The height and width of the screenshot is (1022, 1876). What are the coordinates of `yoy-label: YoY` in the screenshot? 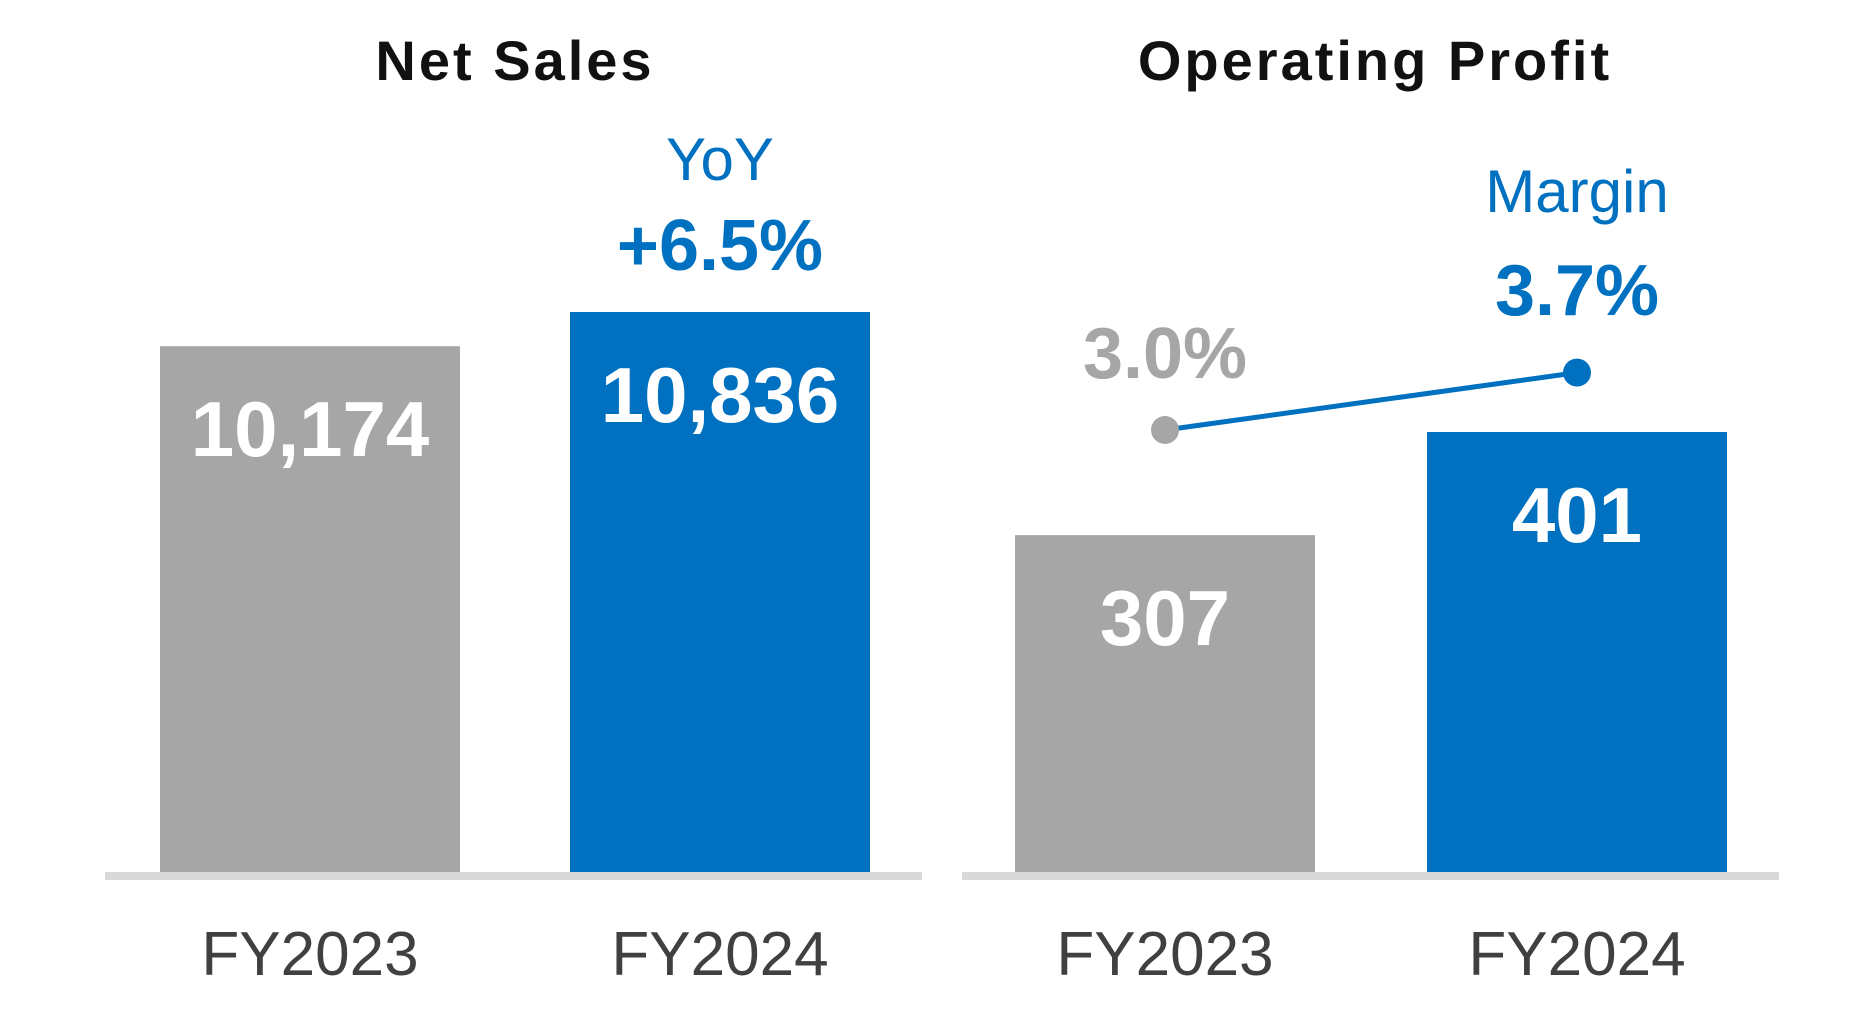 It's located at (720, 159).